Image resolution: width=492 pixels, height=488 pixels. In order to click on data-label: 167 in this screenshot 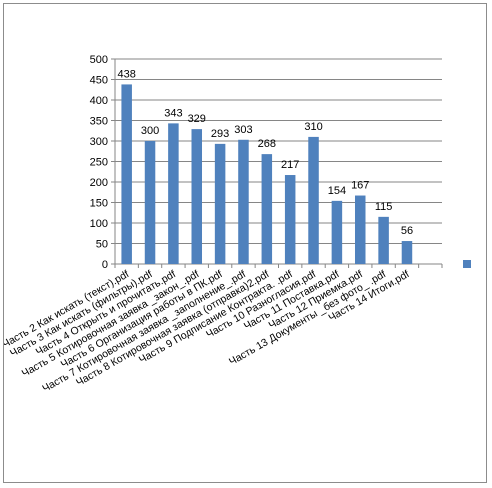, I will do `click(360, 186)`.